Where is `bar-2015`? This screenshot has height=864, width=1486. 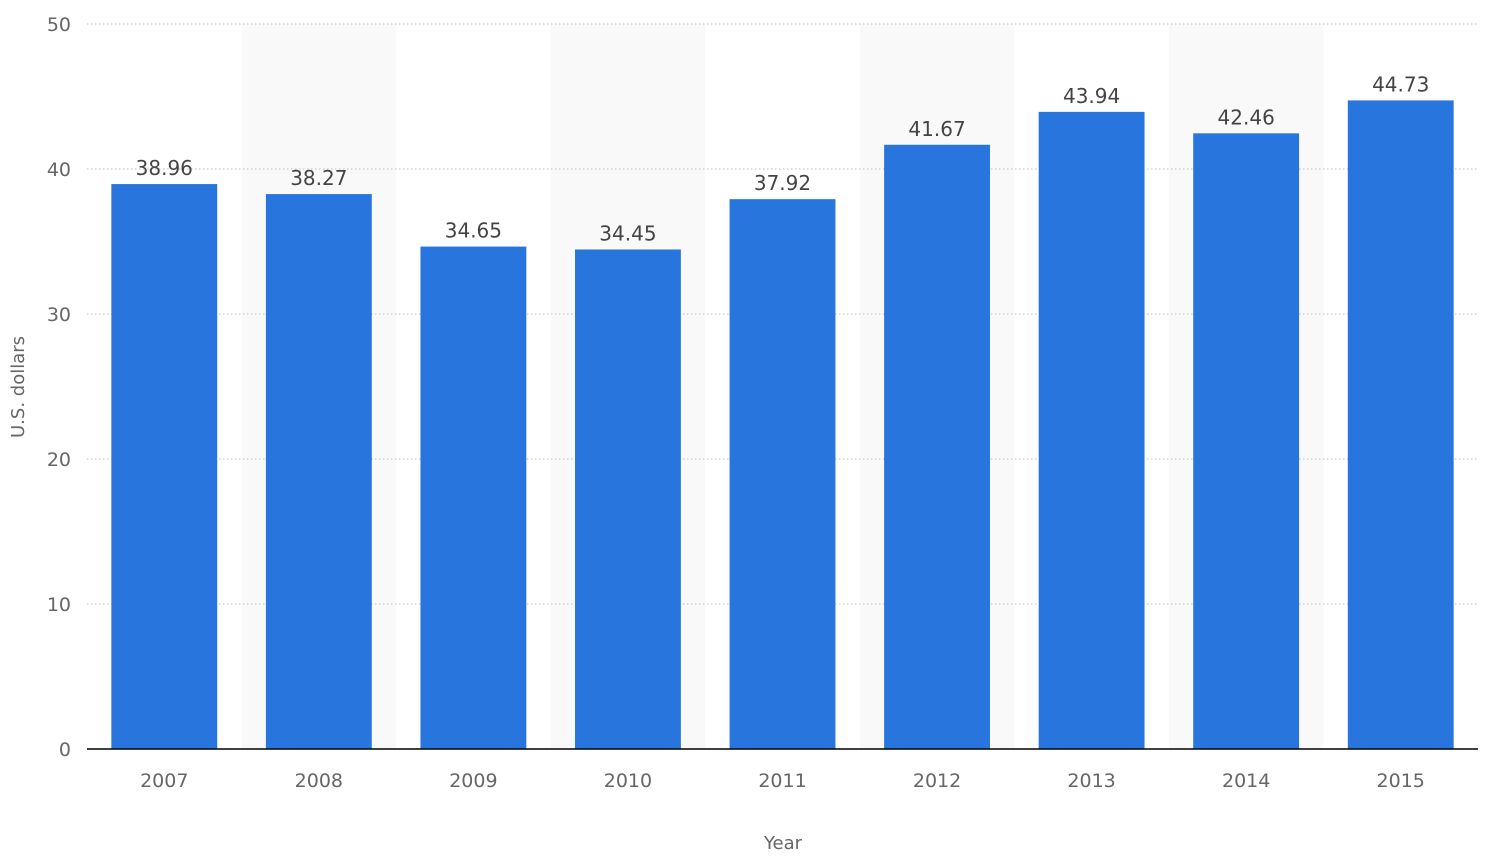 bar-2015 is located at coordinates (1400, 425).